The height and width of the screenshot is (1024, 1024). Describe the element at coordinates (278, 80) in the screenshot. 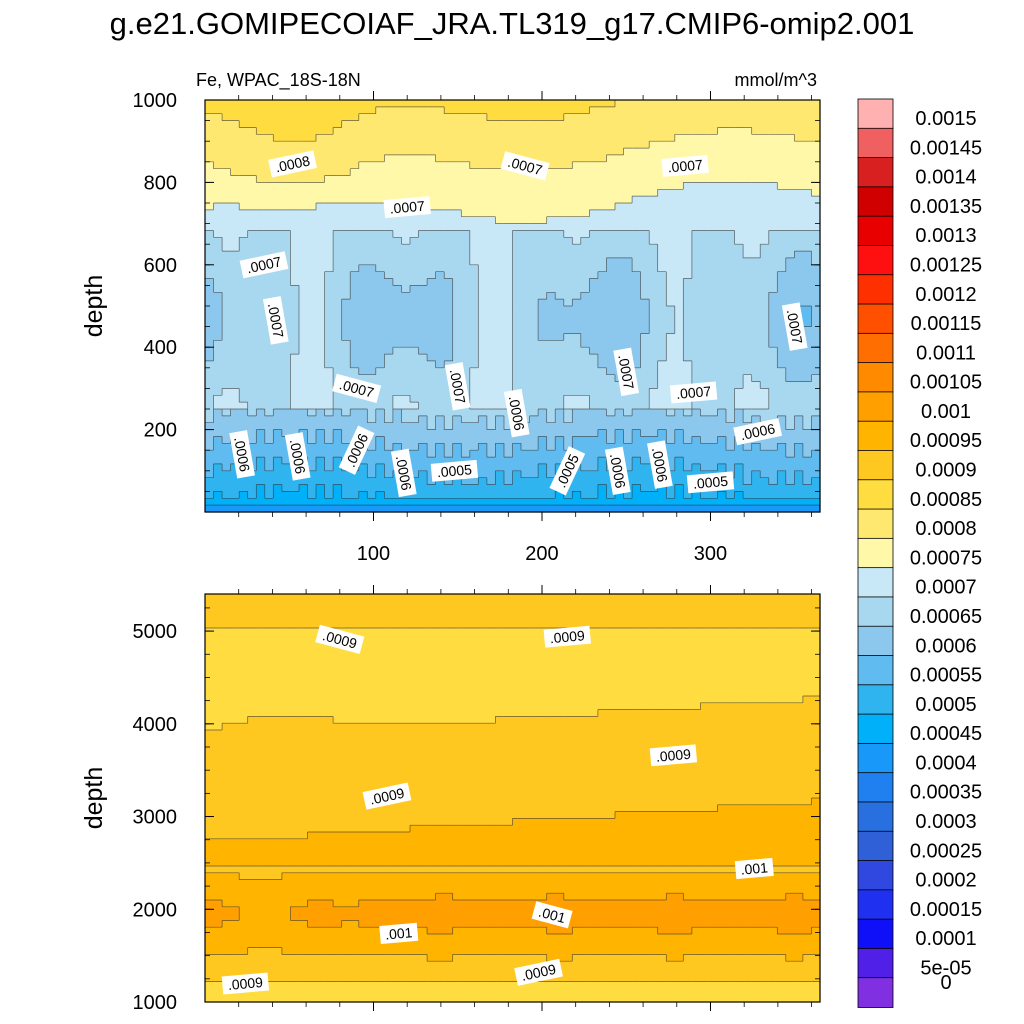

I see `panel-left-label: Fe, WPAC_18S-18N` at that location.